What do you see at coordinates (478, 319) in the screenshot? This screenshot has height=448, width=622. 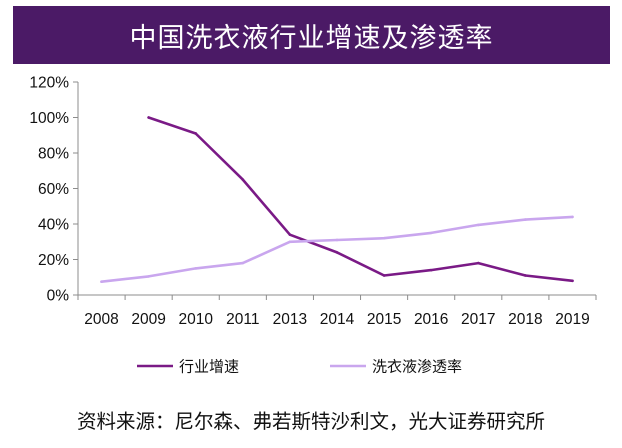 I see `x-tick-label: 2017` at bounding box center [478, 319].